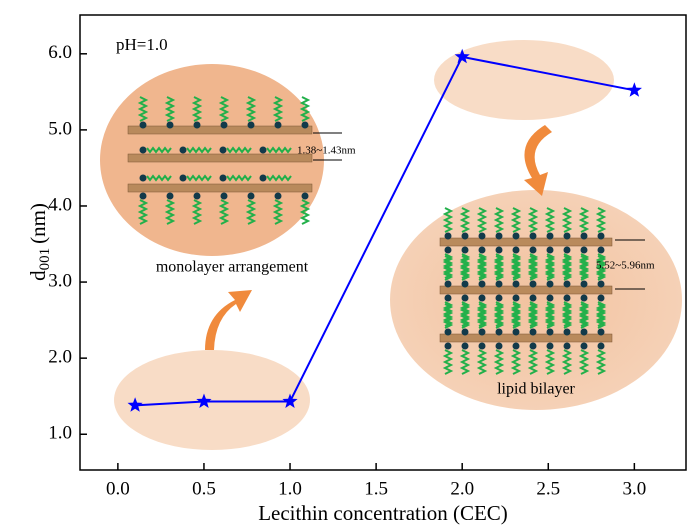  What do you see at coordinates (625, 266) in the screenshot?
I see `annotation: 5.52~5.96nm` at bounding box center [625, 266].